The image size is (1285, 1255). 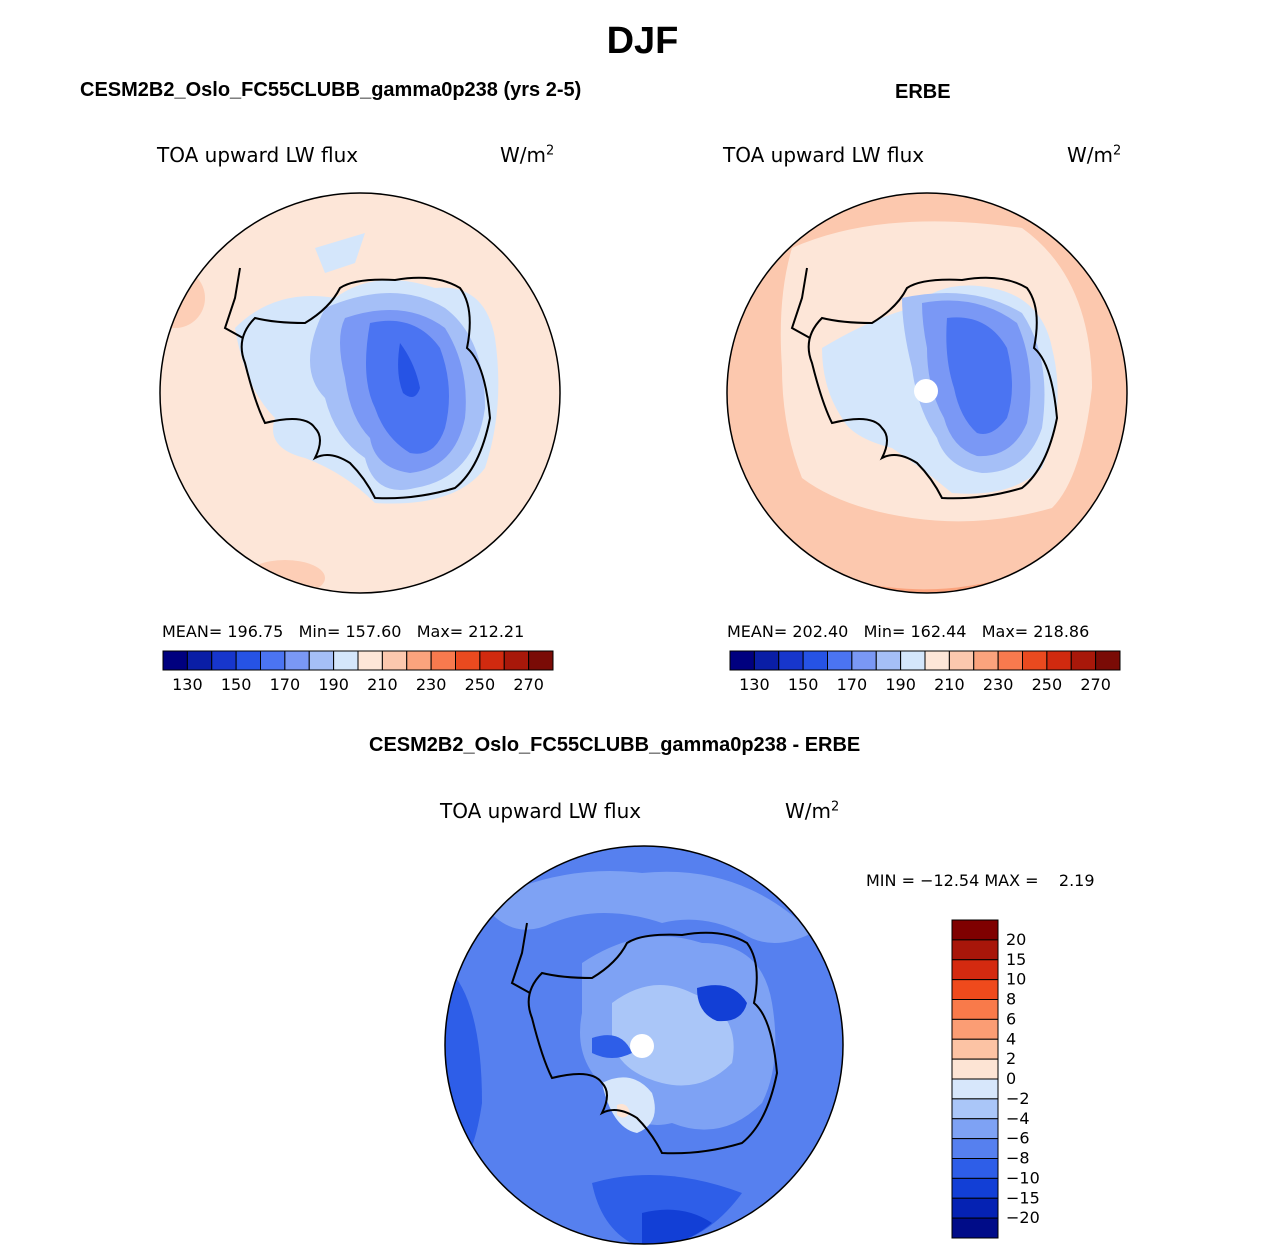 I want to click on obs-colorbar-tick-label: 210, so click(x=949, y=684).